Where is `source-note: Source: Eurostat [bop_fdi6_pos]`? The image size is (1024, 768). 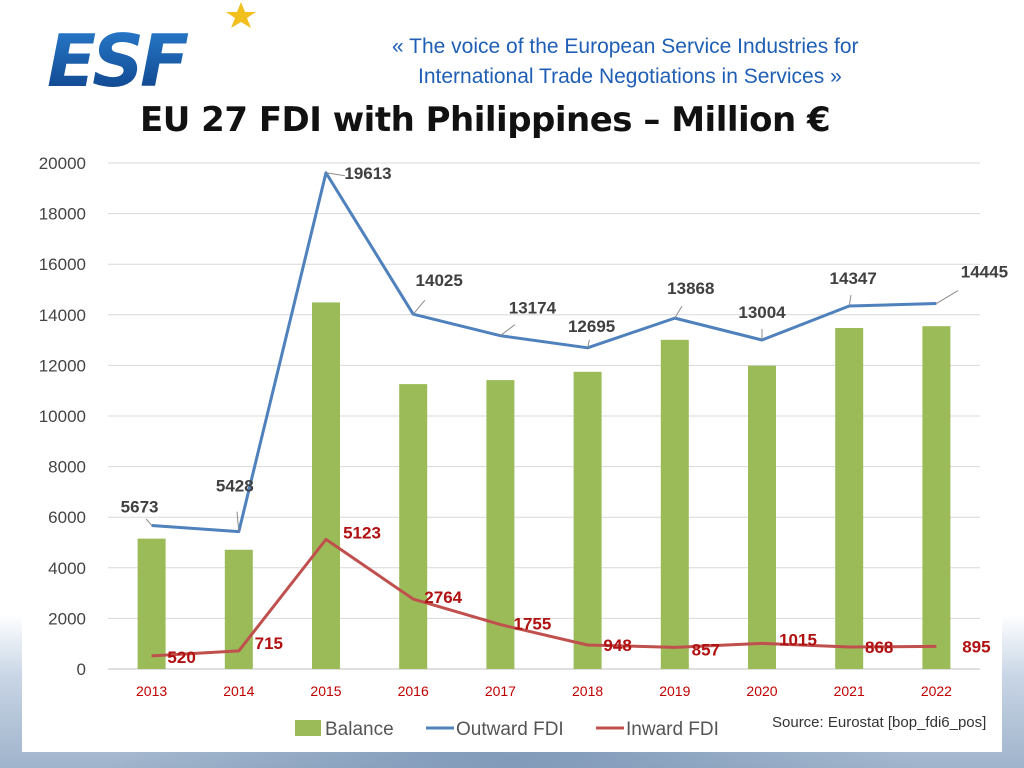 source-note: Source: Eurostat [bop_fdi6_pos] is located at coordinates (879, 722).